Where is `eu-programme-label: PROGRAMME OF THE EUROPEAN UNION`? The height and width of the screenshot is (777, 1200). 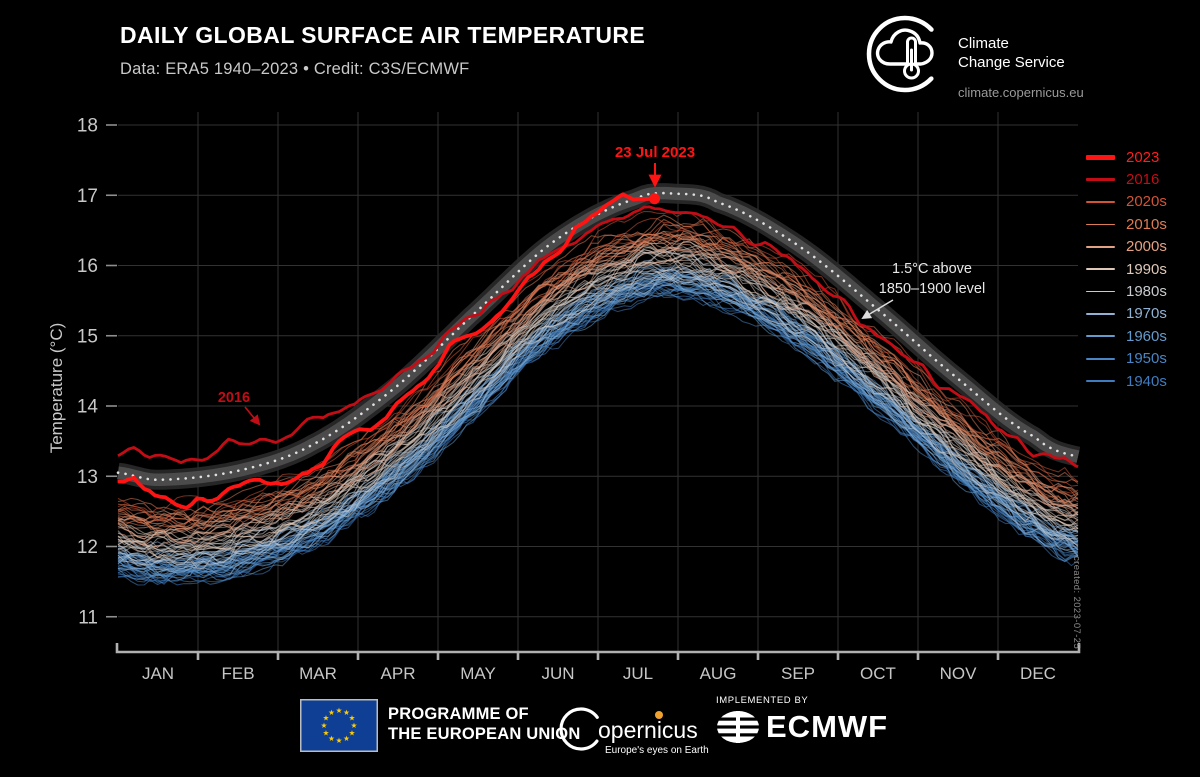 eu-programme-label: PROGRAMME OF THE EUROPEAN UNION is located at coordinates (484, 724).